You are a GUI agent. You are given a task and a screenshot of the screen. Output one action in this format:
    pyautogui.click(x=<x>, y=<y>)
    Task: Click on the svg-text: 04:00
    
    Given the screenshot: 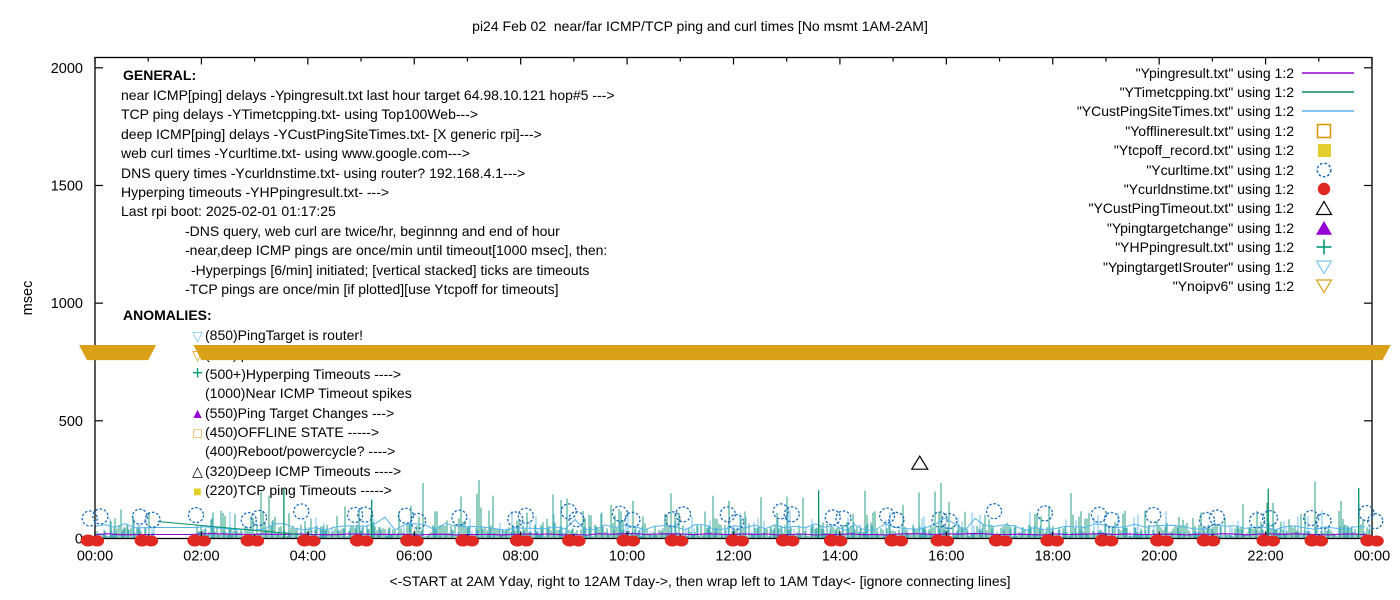 What is the action you would take?
    pyautogui.click(x=308, y=557)
    